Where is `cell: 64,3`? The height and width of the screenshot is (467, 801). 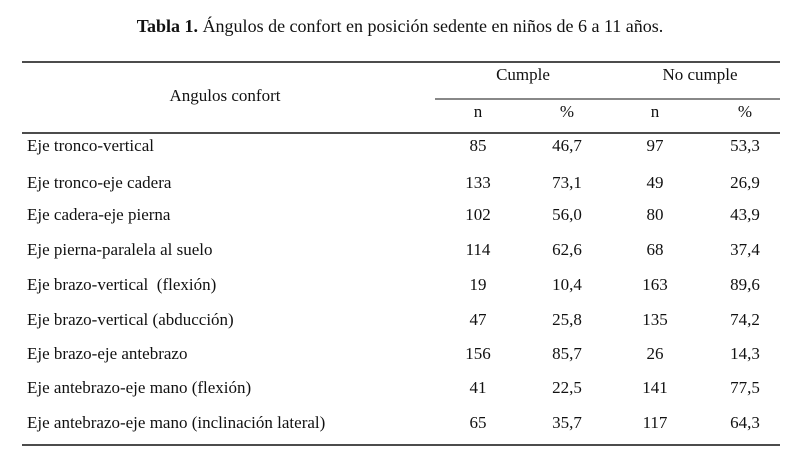 cell: 64,3 is located at coordinates (745, 422).